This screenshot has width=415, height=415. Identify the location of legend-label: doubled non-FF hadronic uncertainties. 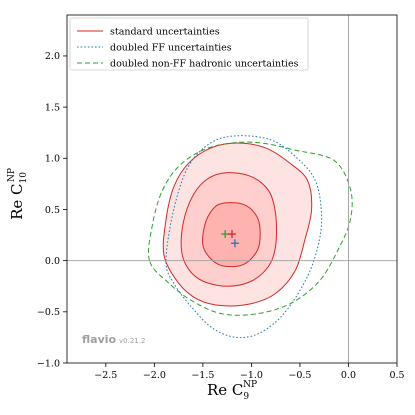
(204, 63).